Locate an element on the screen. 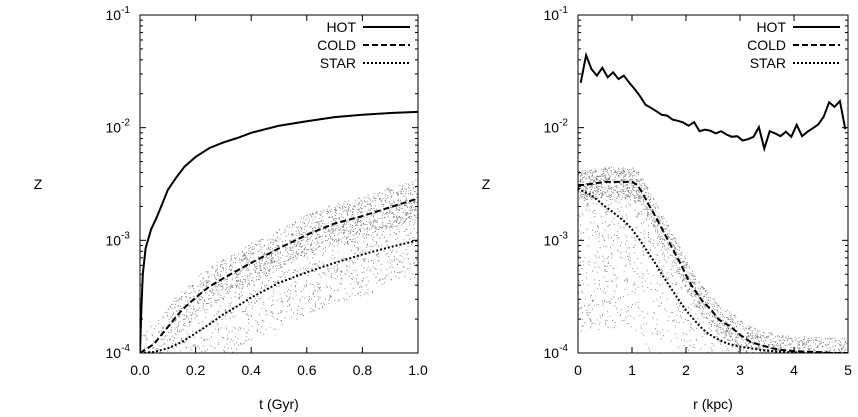  x-tick-label: 1 is located at coordinates (632, 370).